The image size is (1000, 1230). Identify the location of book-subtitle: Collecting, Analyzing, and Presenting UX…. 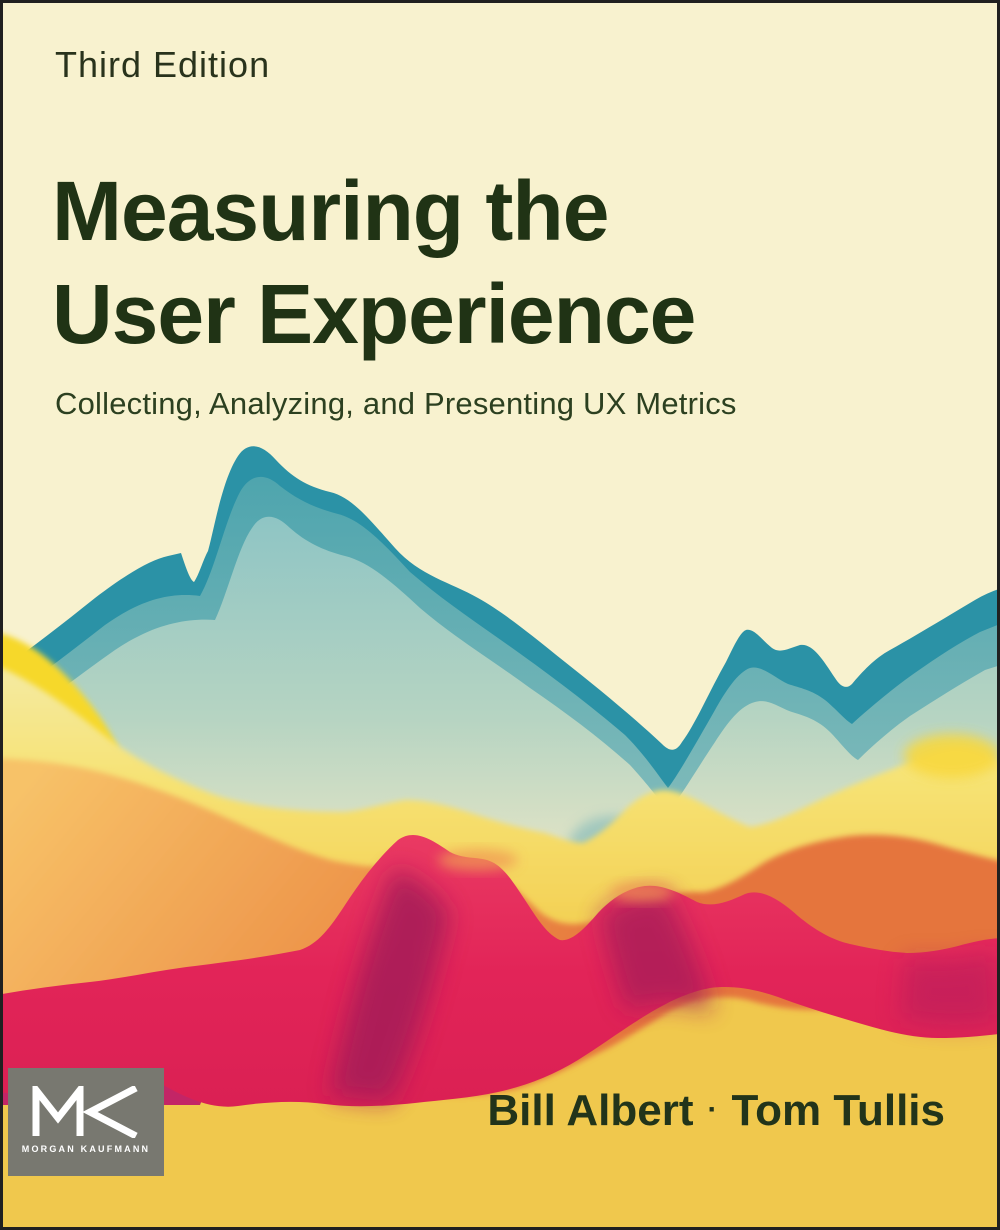
(396, 403).